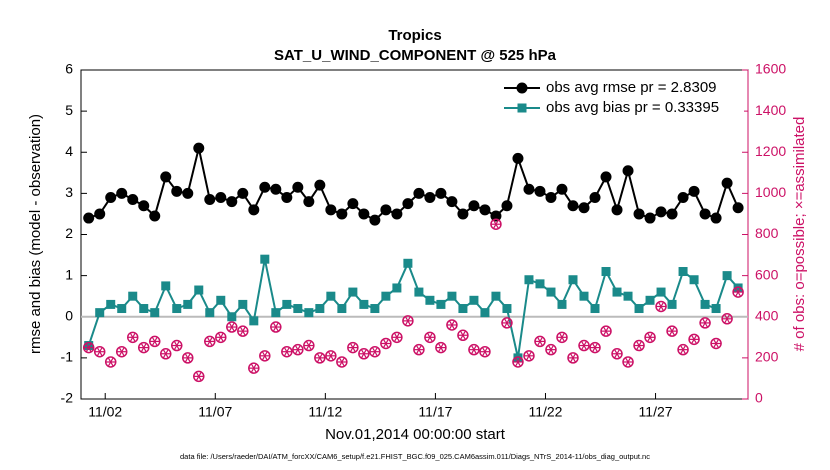  Describe the element at coordinates (522, 108) in the screenshot. I see `legend-marker` at that location.